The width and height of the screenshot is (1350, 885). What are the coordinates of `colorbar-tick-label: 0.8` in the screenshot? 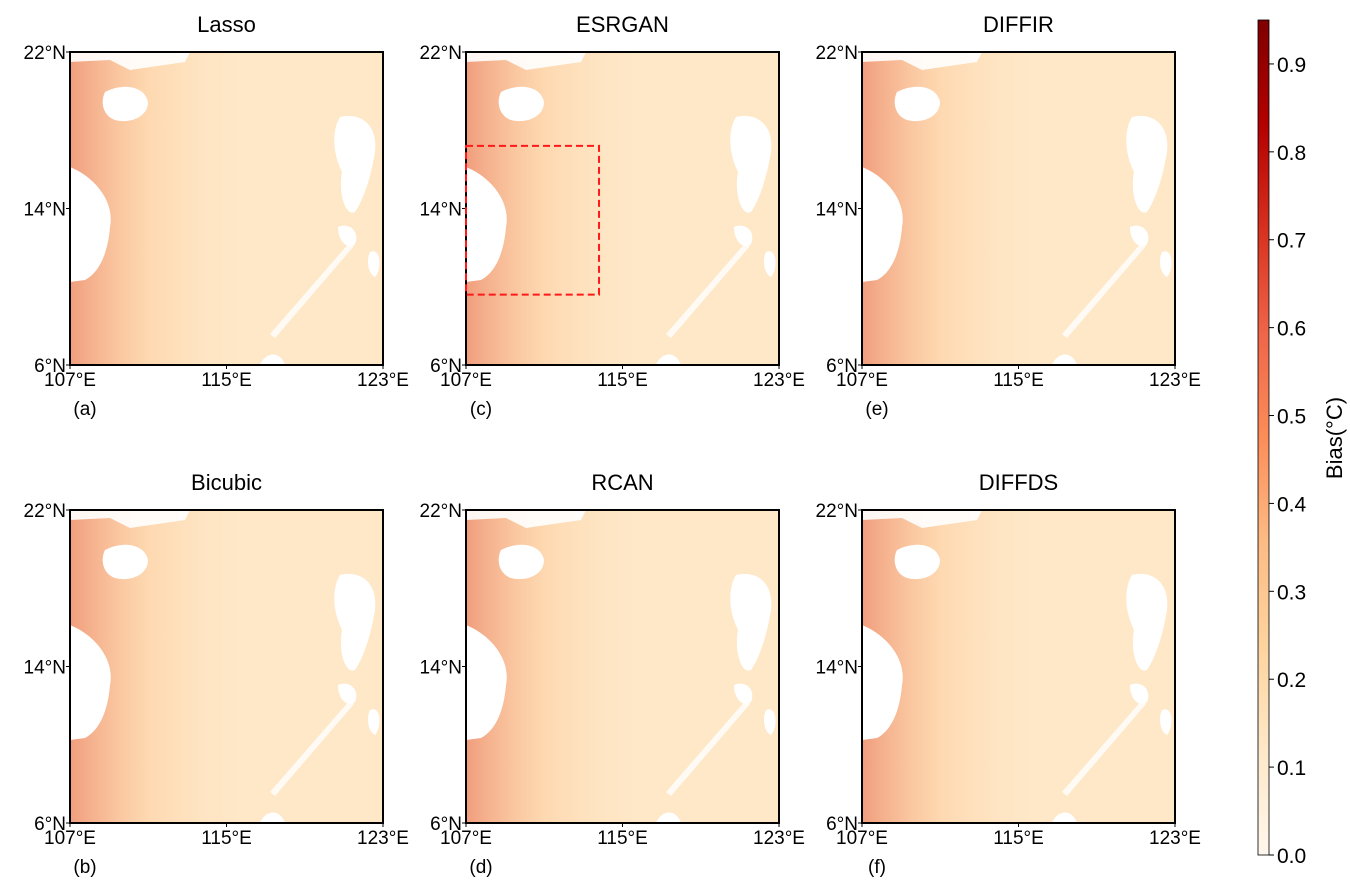 It's located at (1291, 153).